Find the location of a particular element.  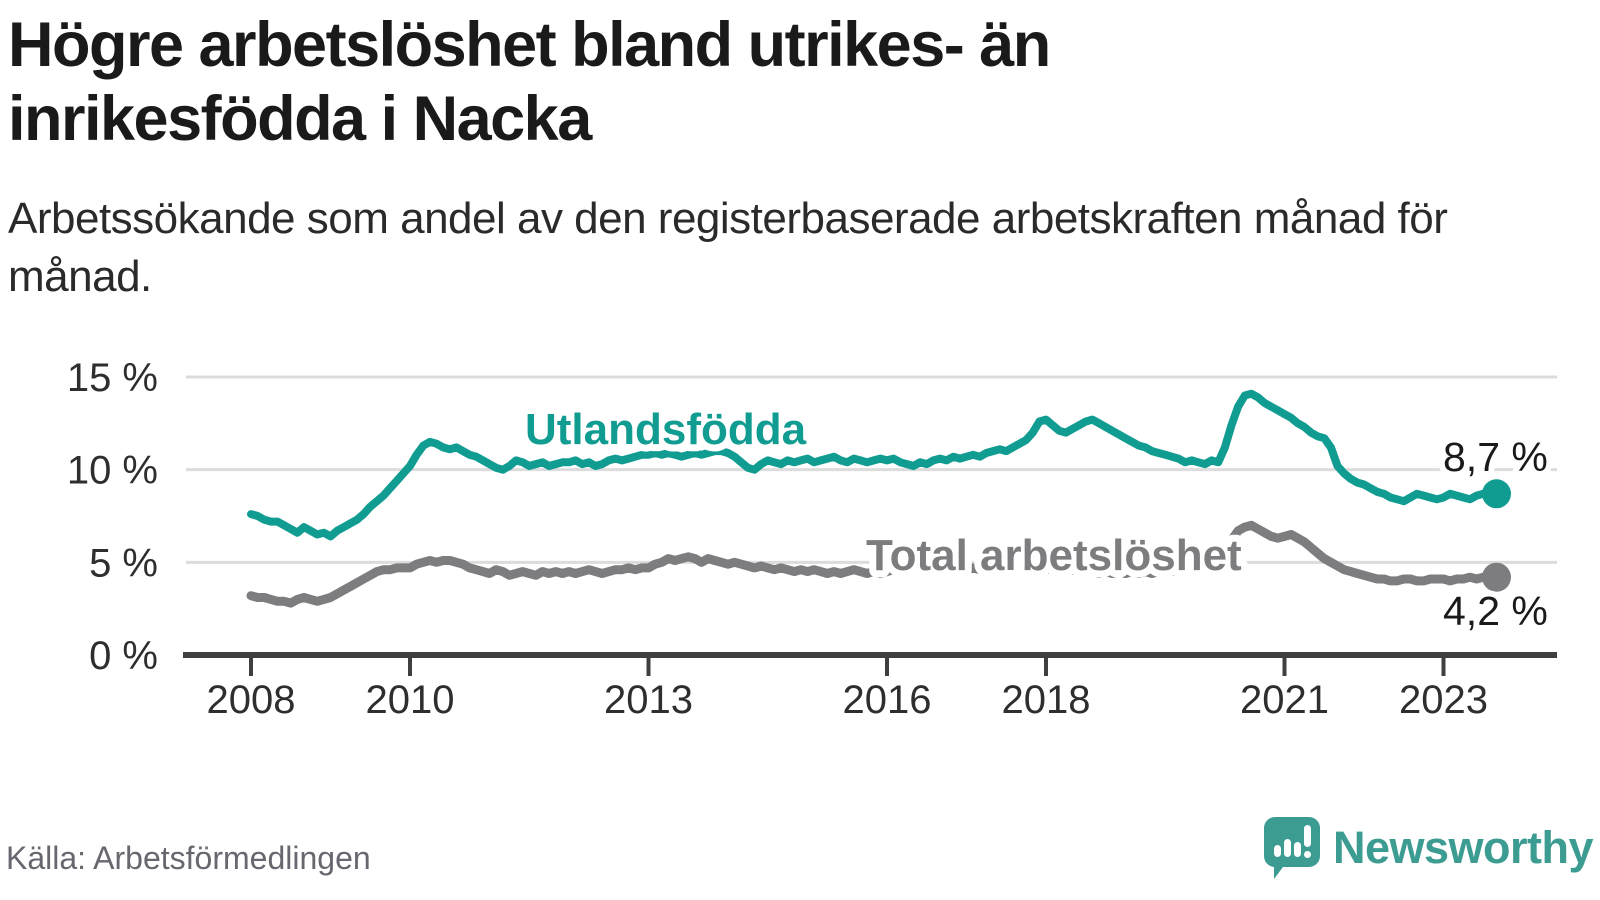

x-tick-label-2008: 2008 is located at coordinates (251, 700).